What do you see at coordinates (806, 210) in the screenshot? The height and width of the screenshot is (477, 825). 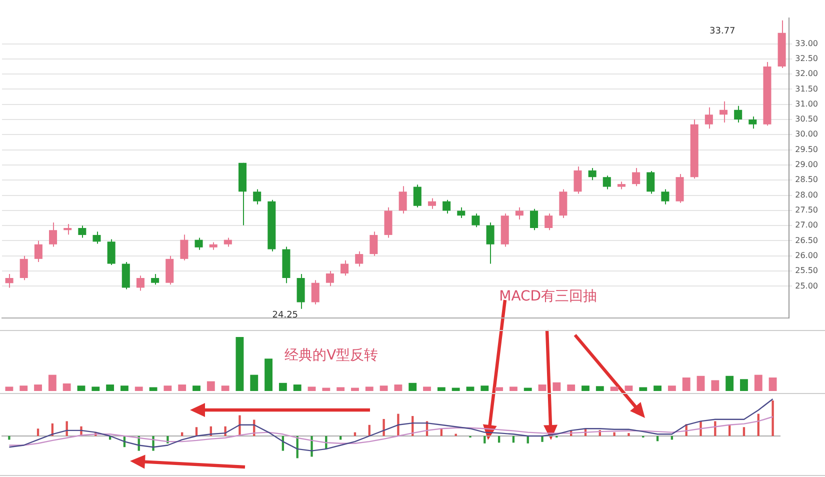 I see `y-tick-label: 27.50` at bounding box center [806, 210].